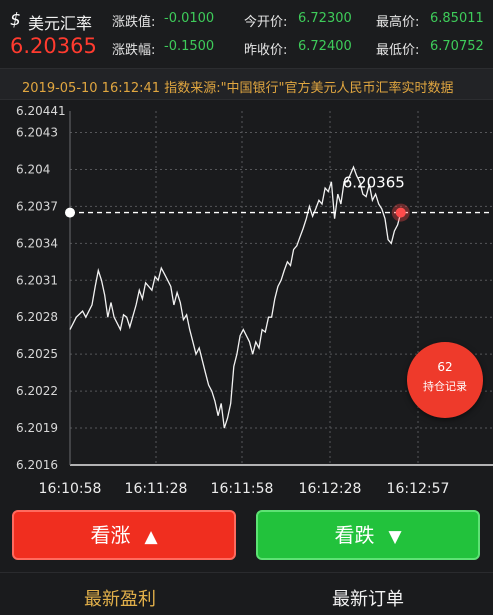 This screenshot has height=615, width=493. What do you see at coordinates (418, 489) in the screenshot?
I see `x-tick-label: 16:12:57` at bounding box center [418, 489].